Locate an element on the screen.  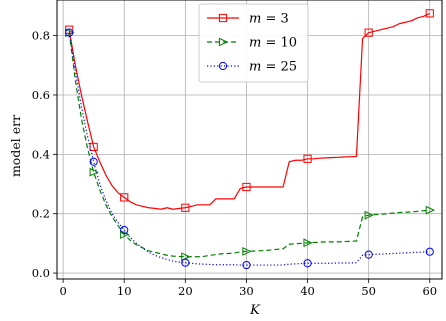
legend-label-value: = 3 is located at coordinates (274, 19).